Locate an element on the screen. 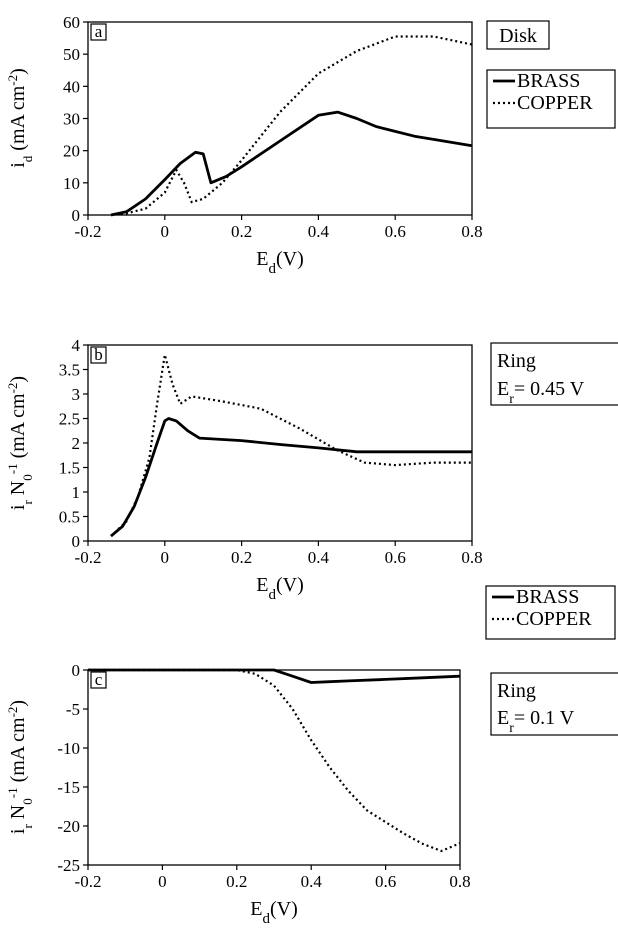 This screenshot has height=931, width=618. panel-label: b is located at coordinates (98, 354).